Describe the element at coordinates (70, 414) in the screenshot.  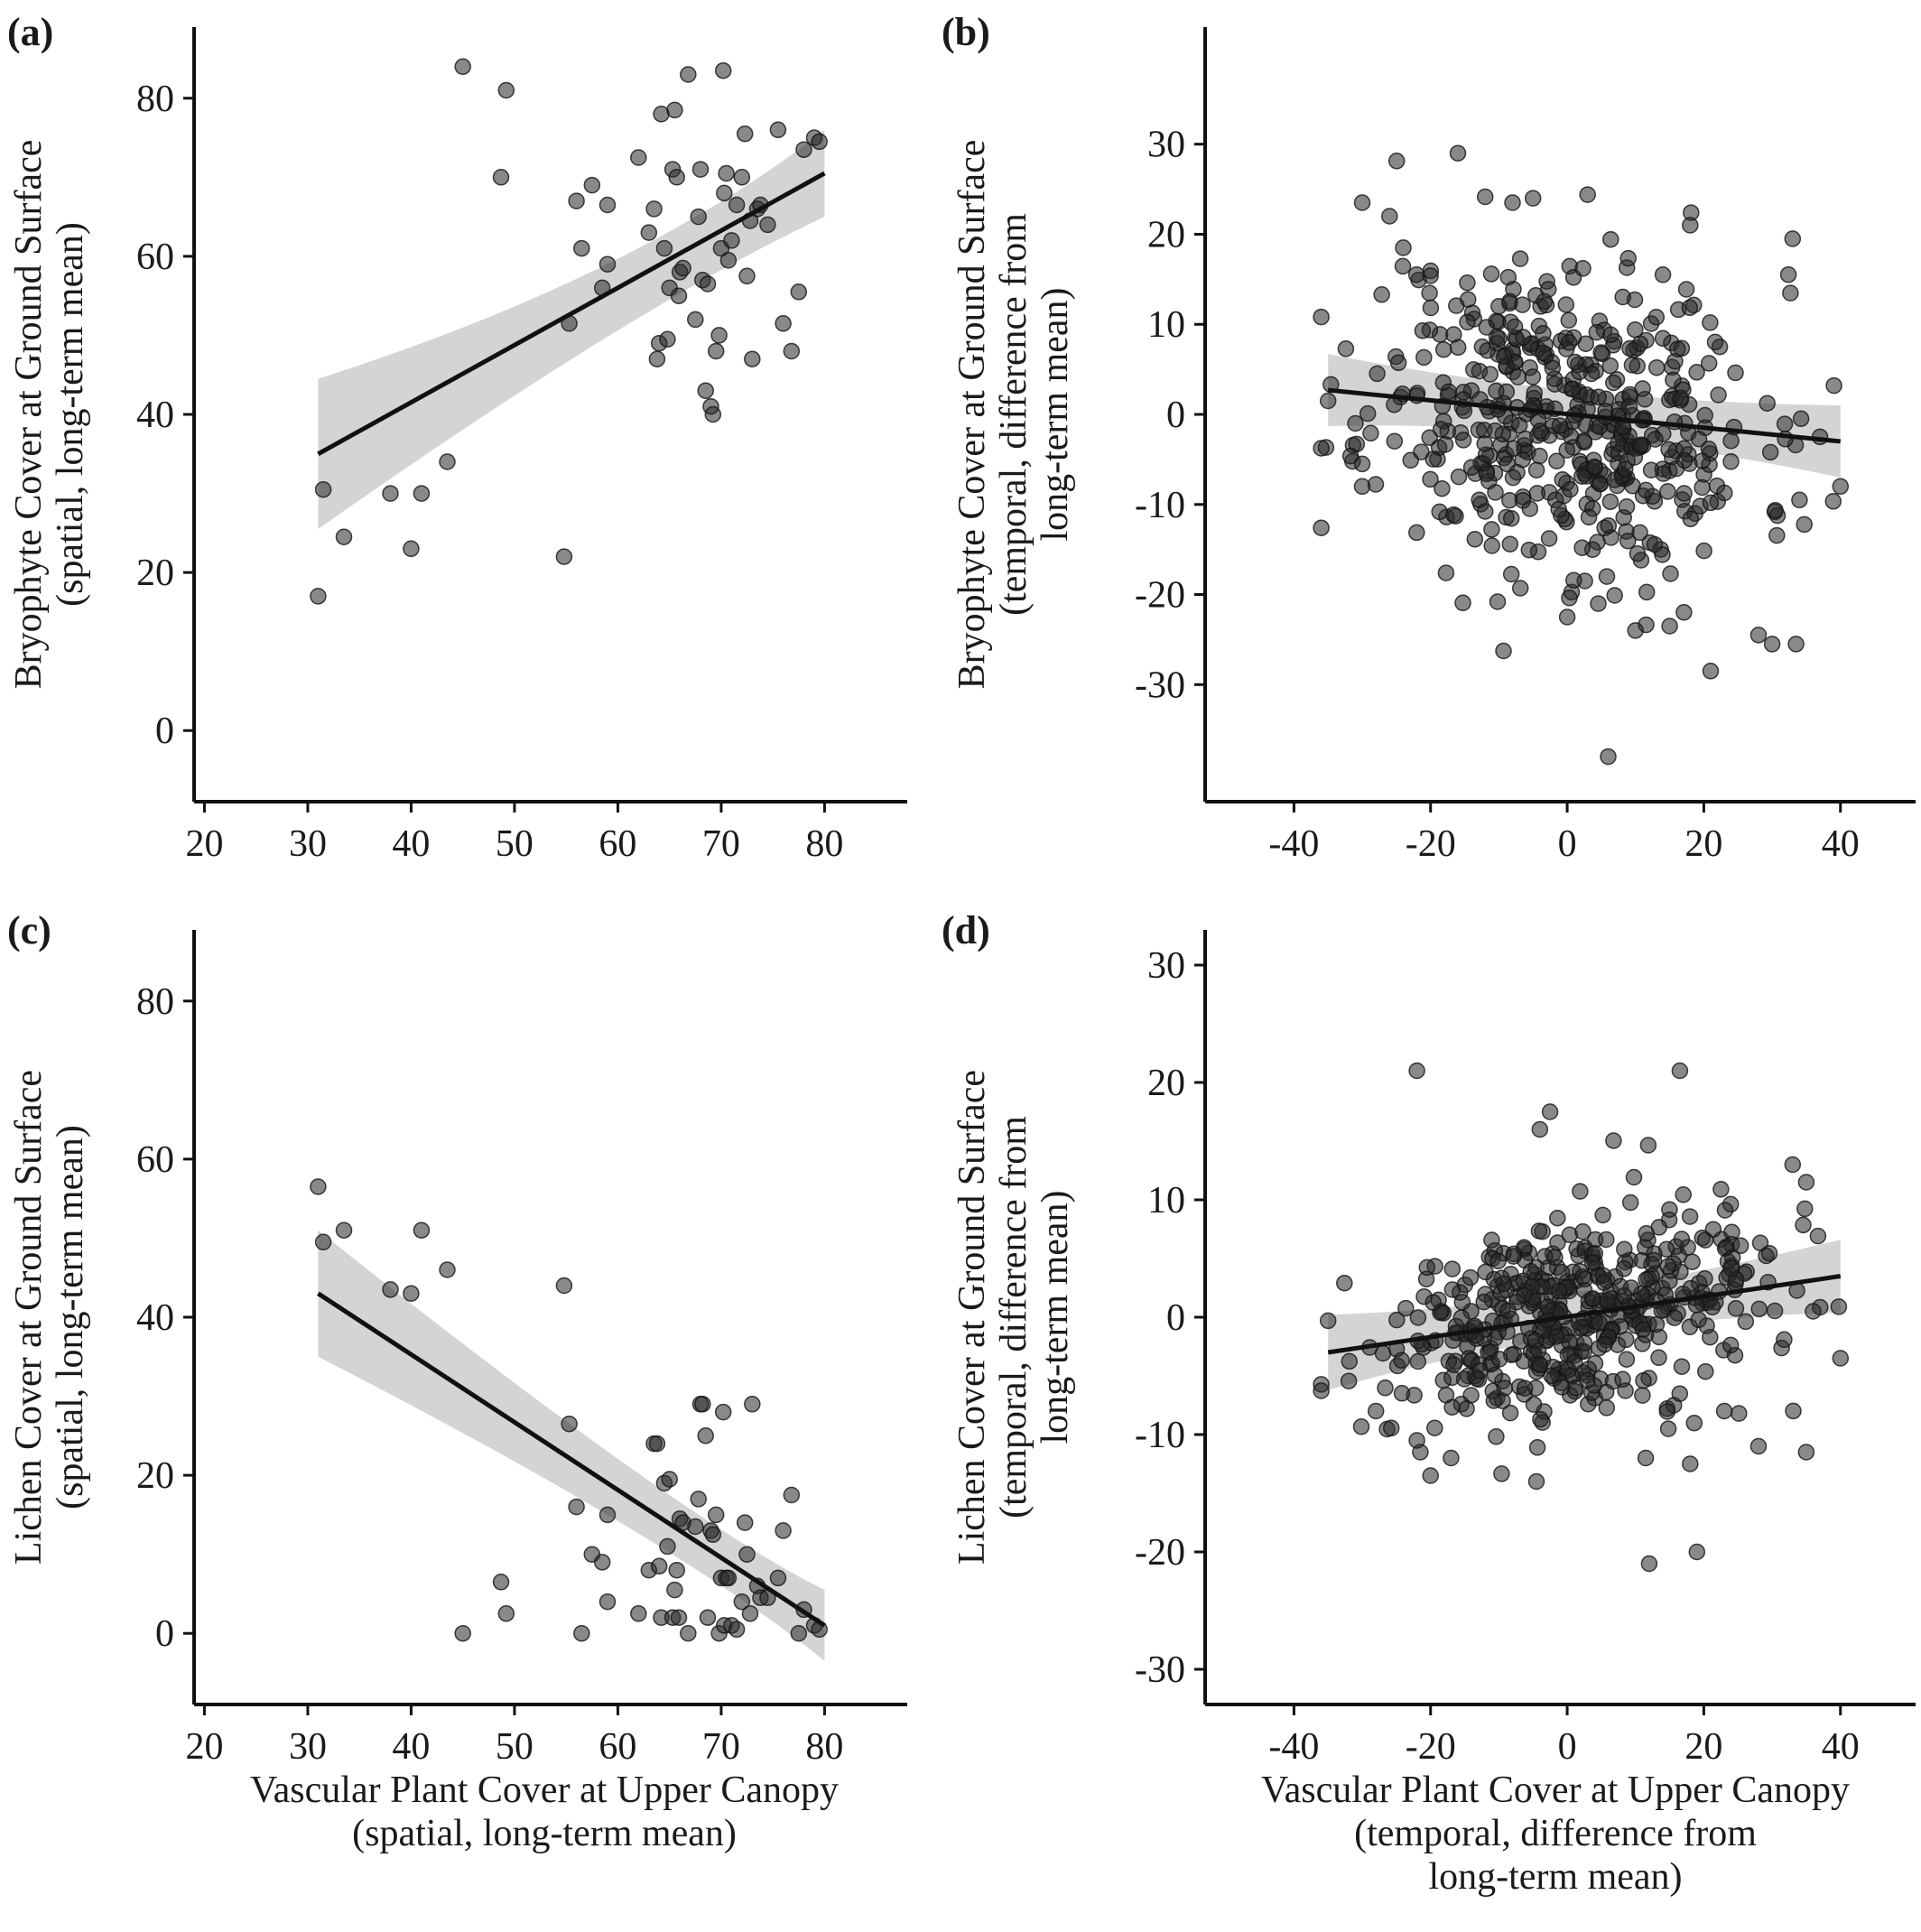
I see `y-axis-title-line: (spatial, long-term mean)` at that location.